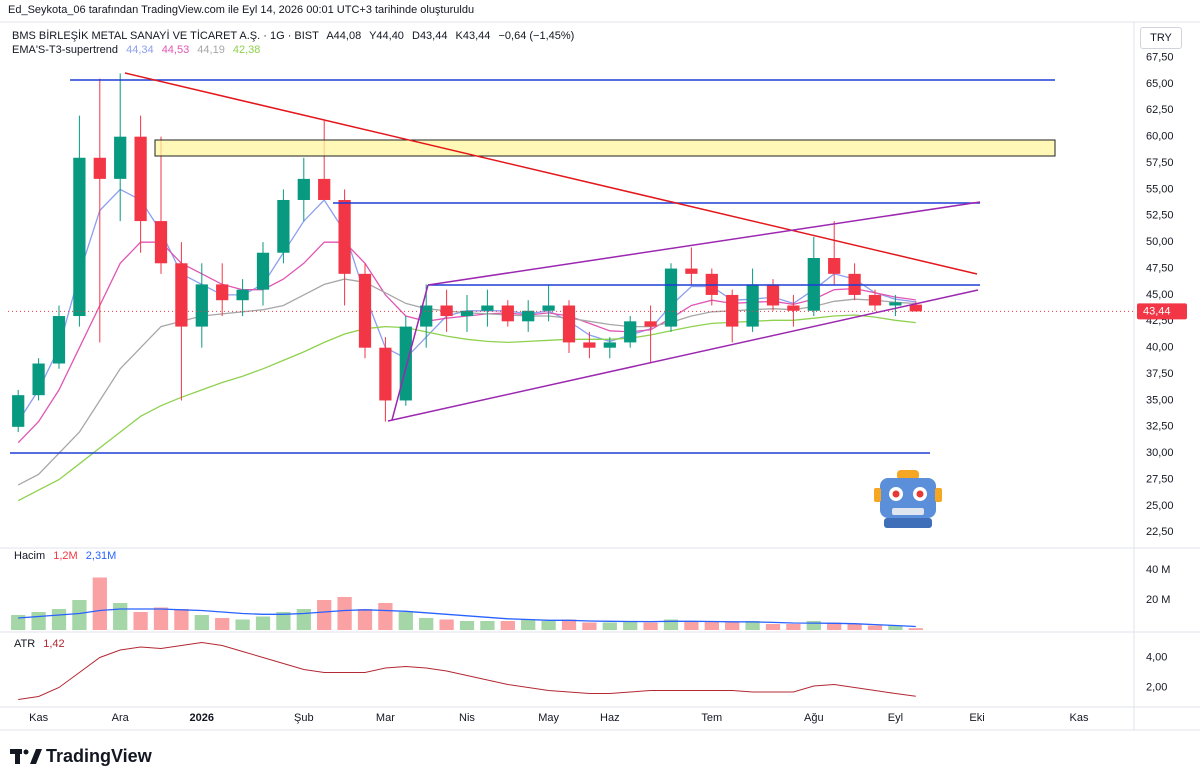 The height and width of the screenshot is (782, 1200). Describe the element at coordinates (25, 644) in the screenshot. I see `pane-title: ATR` at that location.